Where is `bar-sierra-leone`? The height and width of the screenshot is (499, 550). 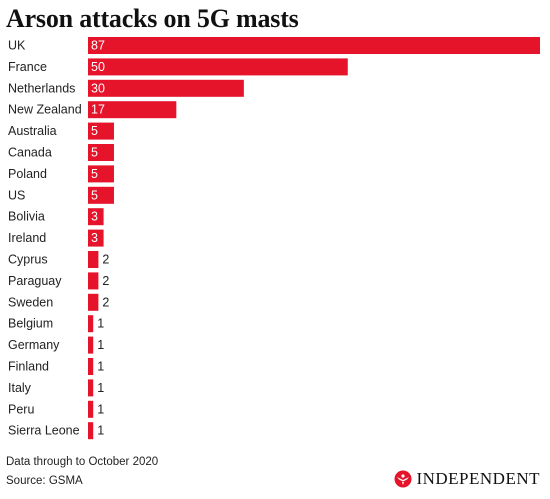 bar-sierra-leone is located at coordinates (91, 431).